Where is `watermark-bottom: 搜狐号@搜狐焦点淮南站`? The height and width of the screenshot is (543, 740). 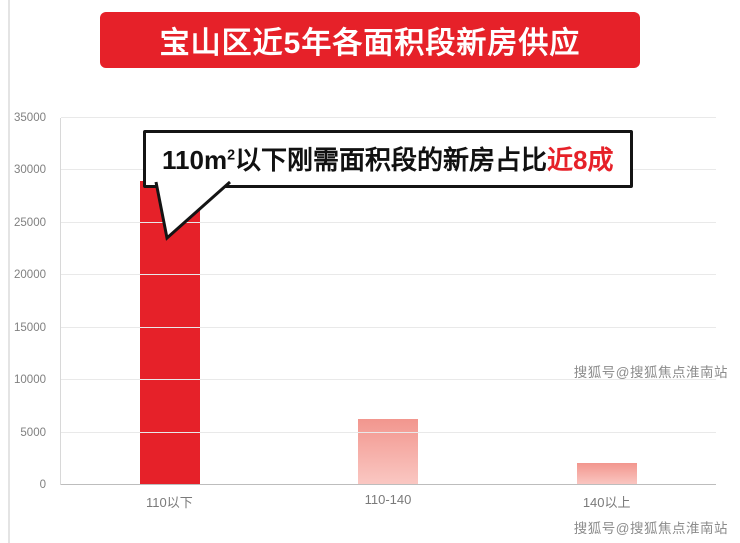
watermark-bottom: 搜狐号@搜狐焦点淮南站 is located at coordinates (650, 528).